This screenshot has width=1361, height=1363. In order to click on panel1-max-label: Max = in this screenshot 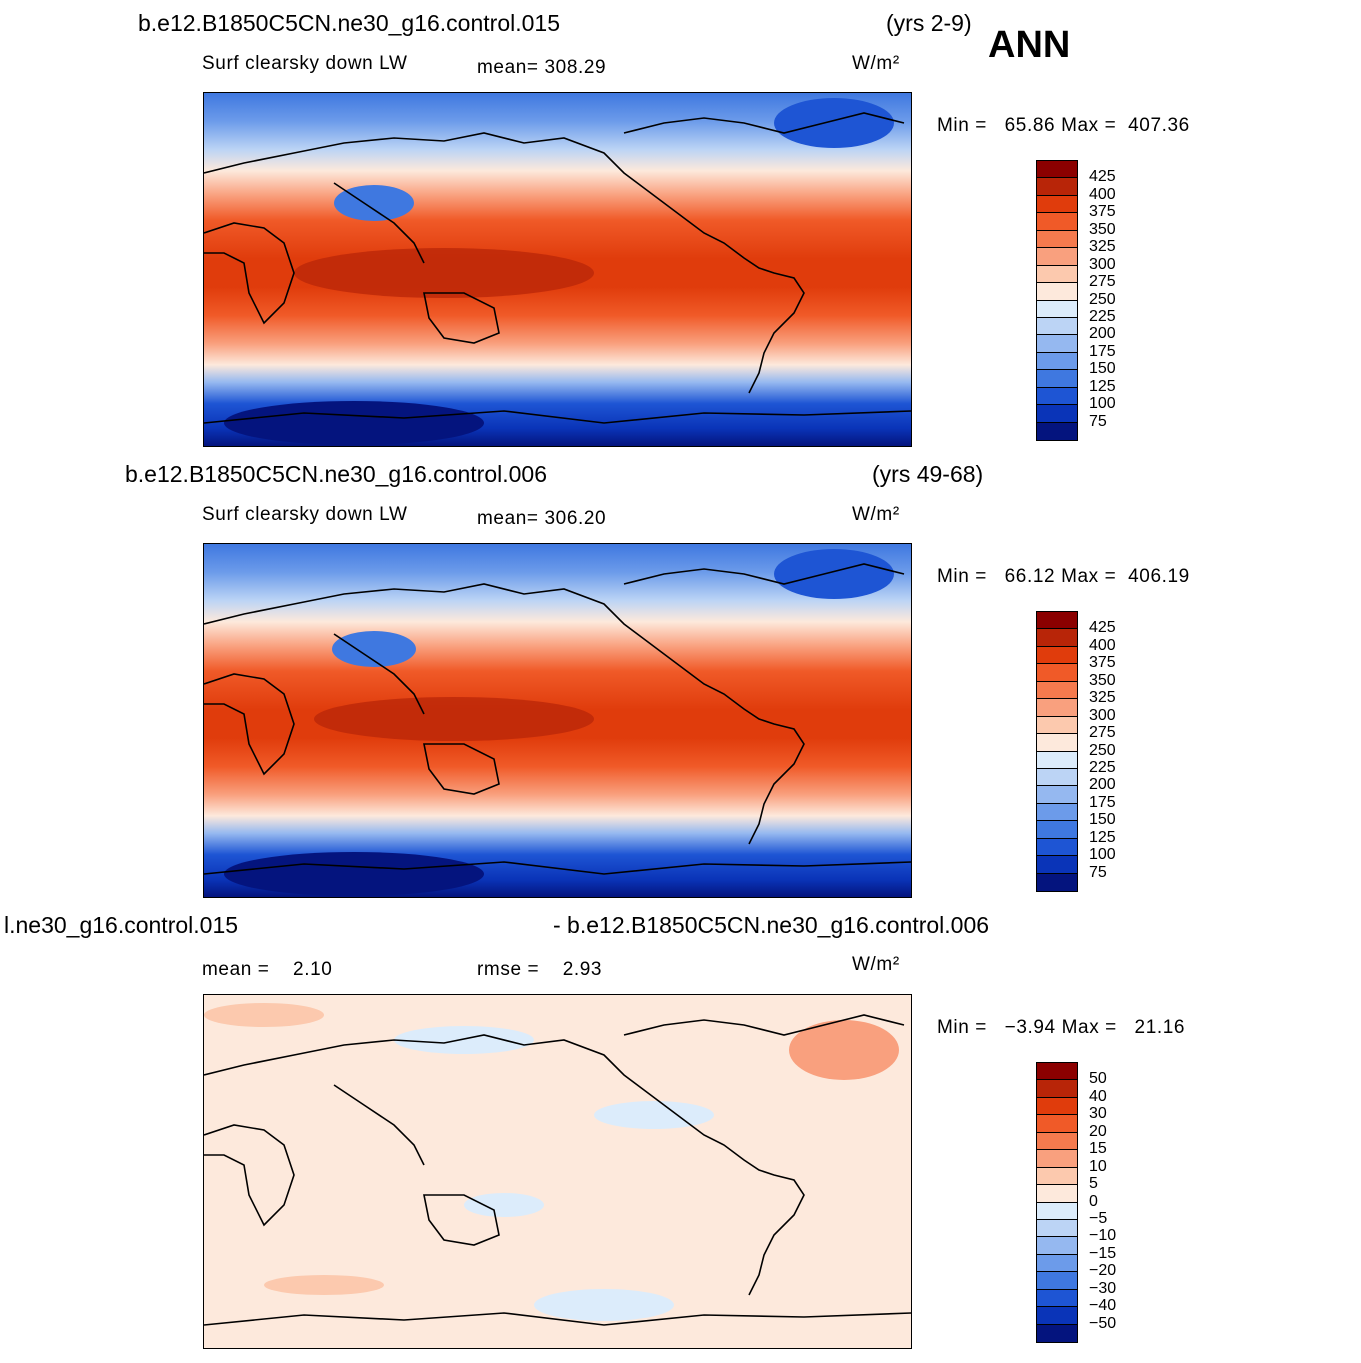, I will do `click(1089, 125)`.